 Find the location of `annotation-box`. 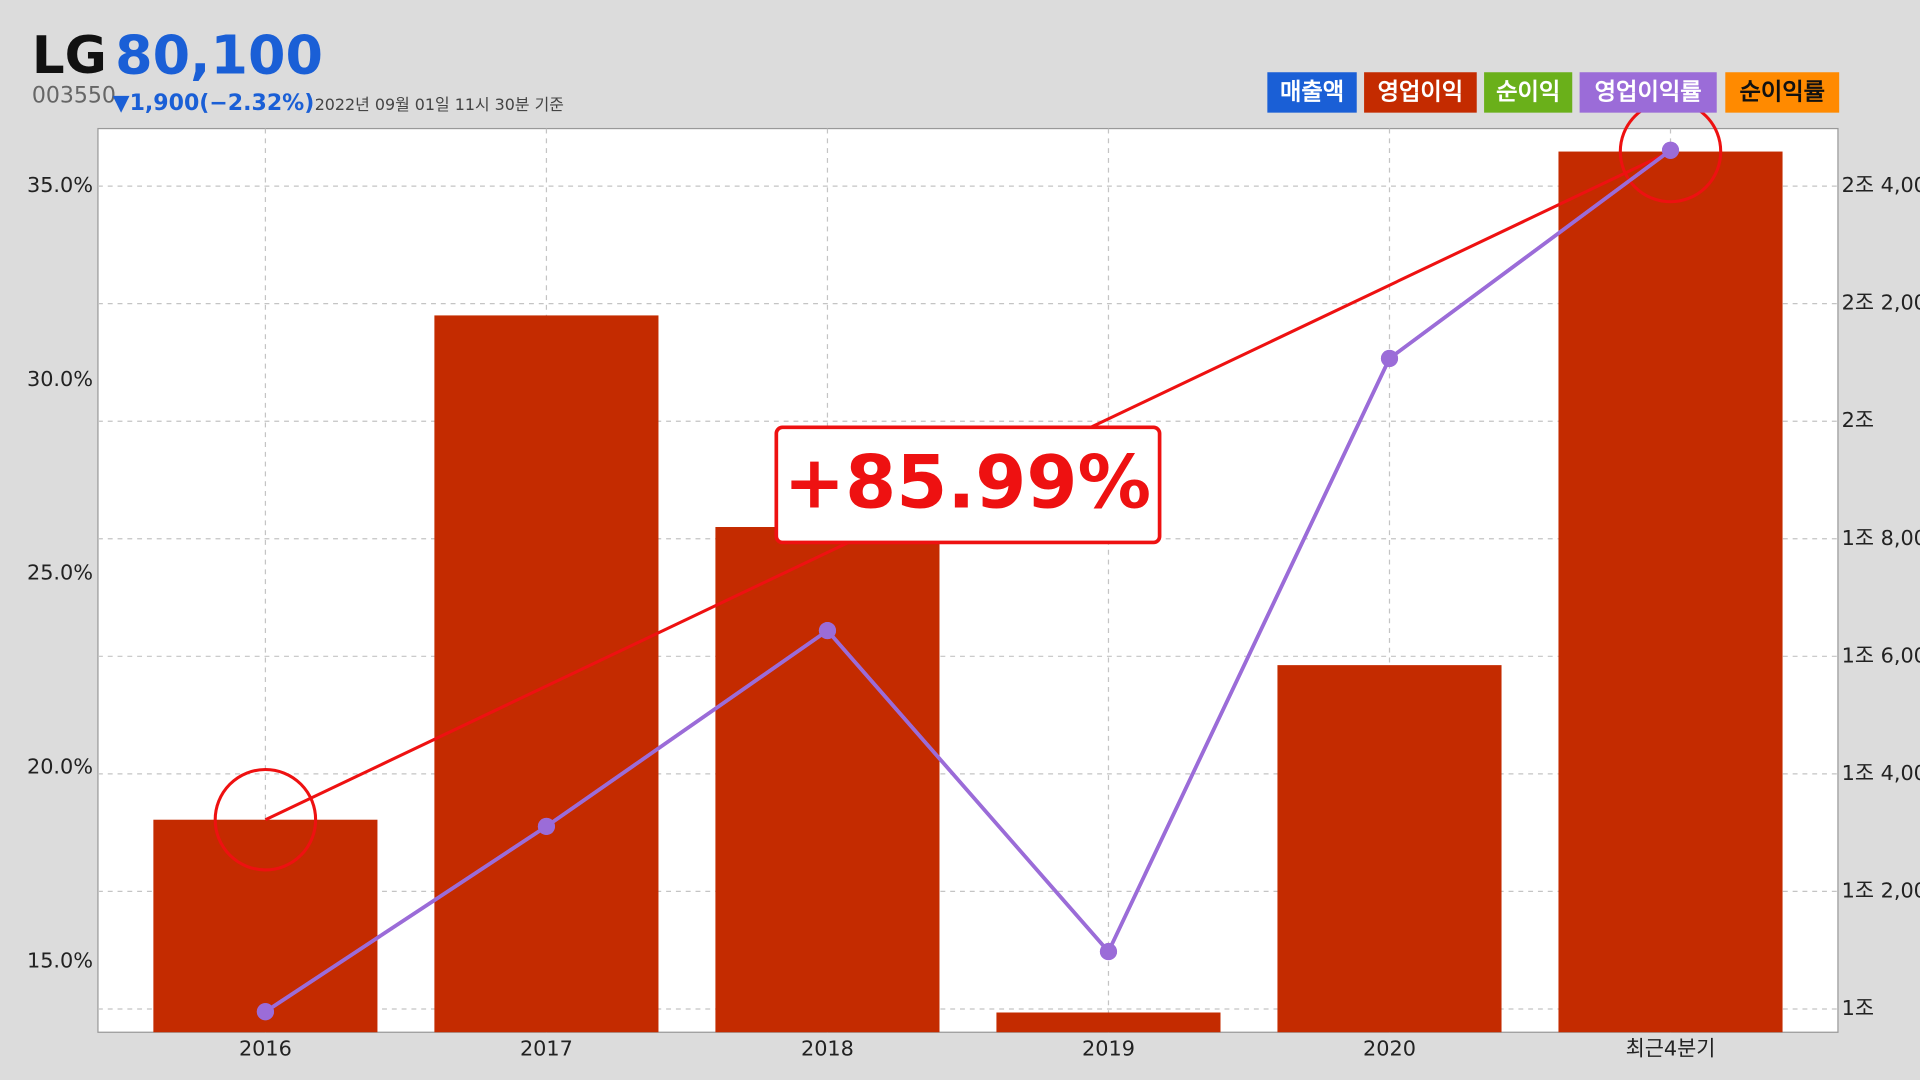

annotation-box is located at coordinates (968, 485).